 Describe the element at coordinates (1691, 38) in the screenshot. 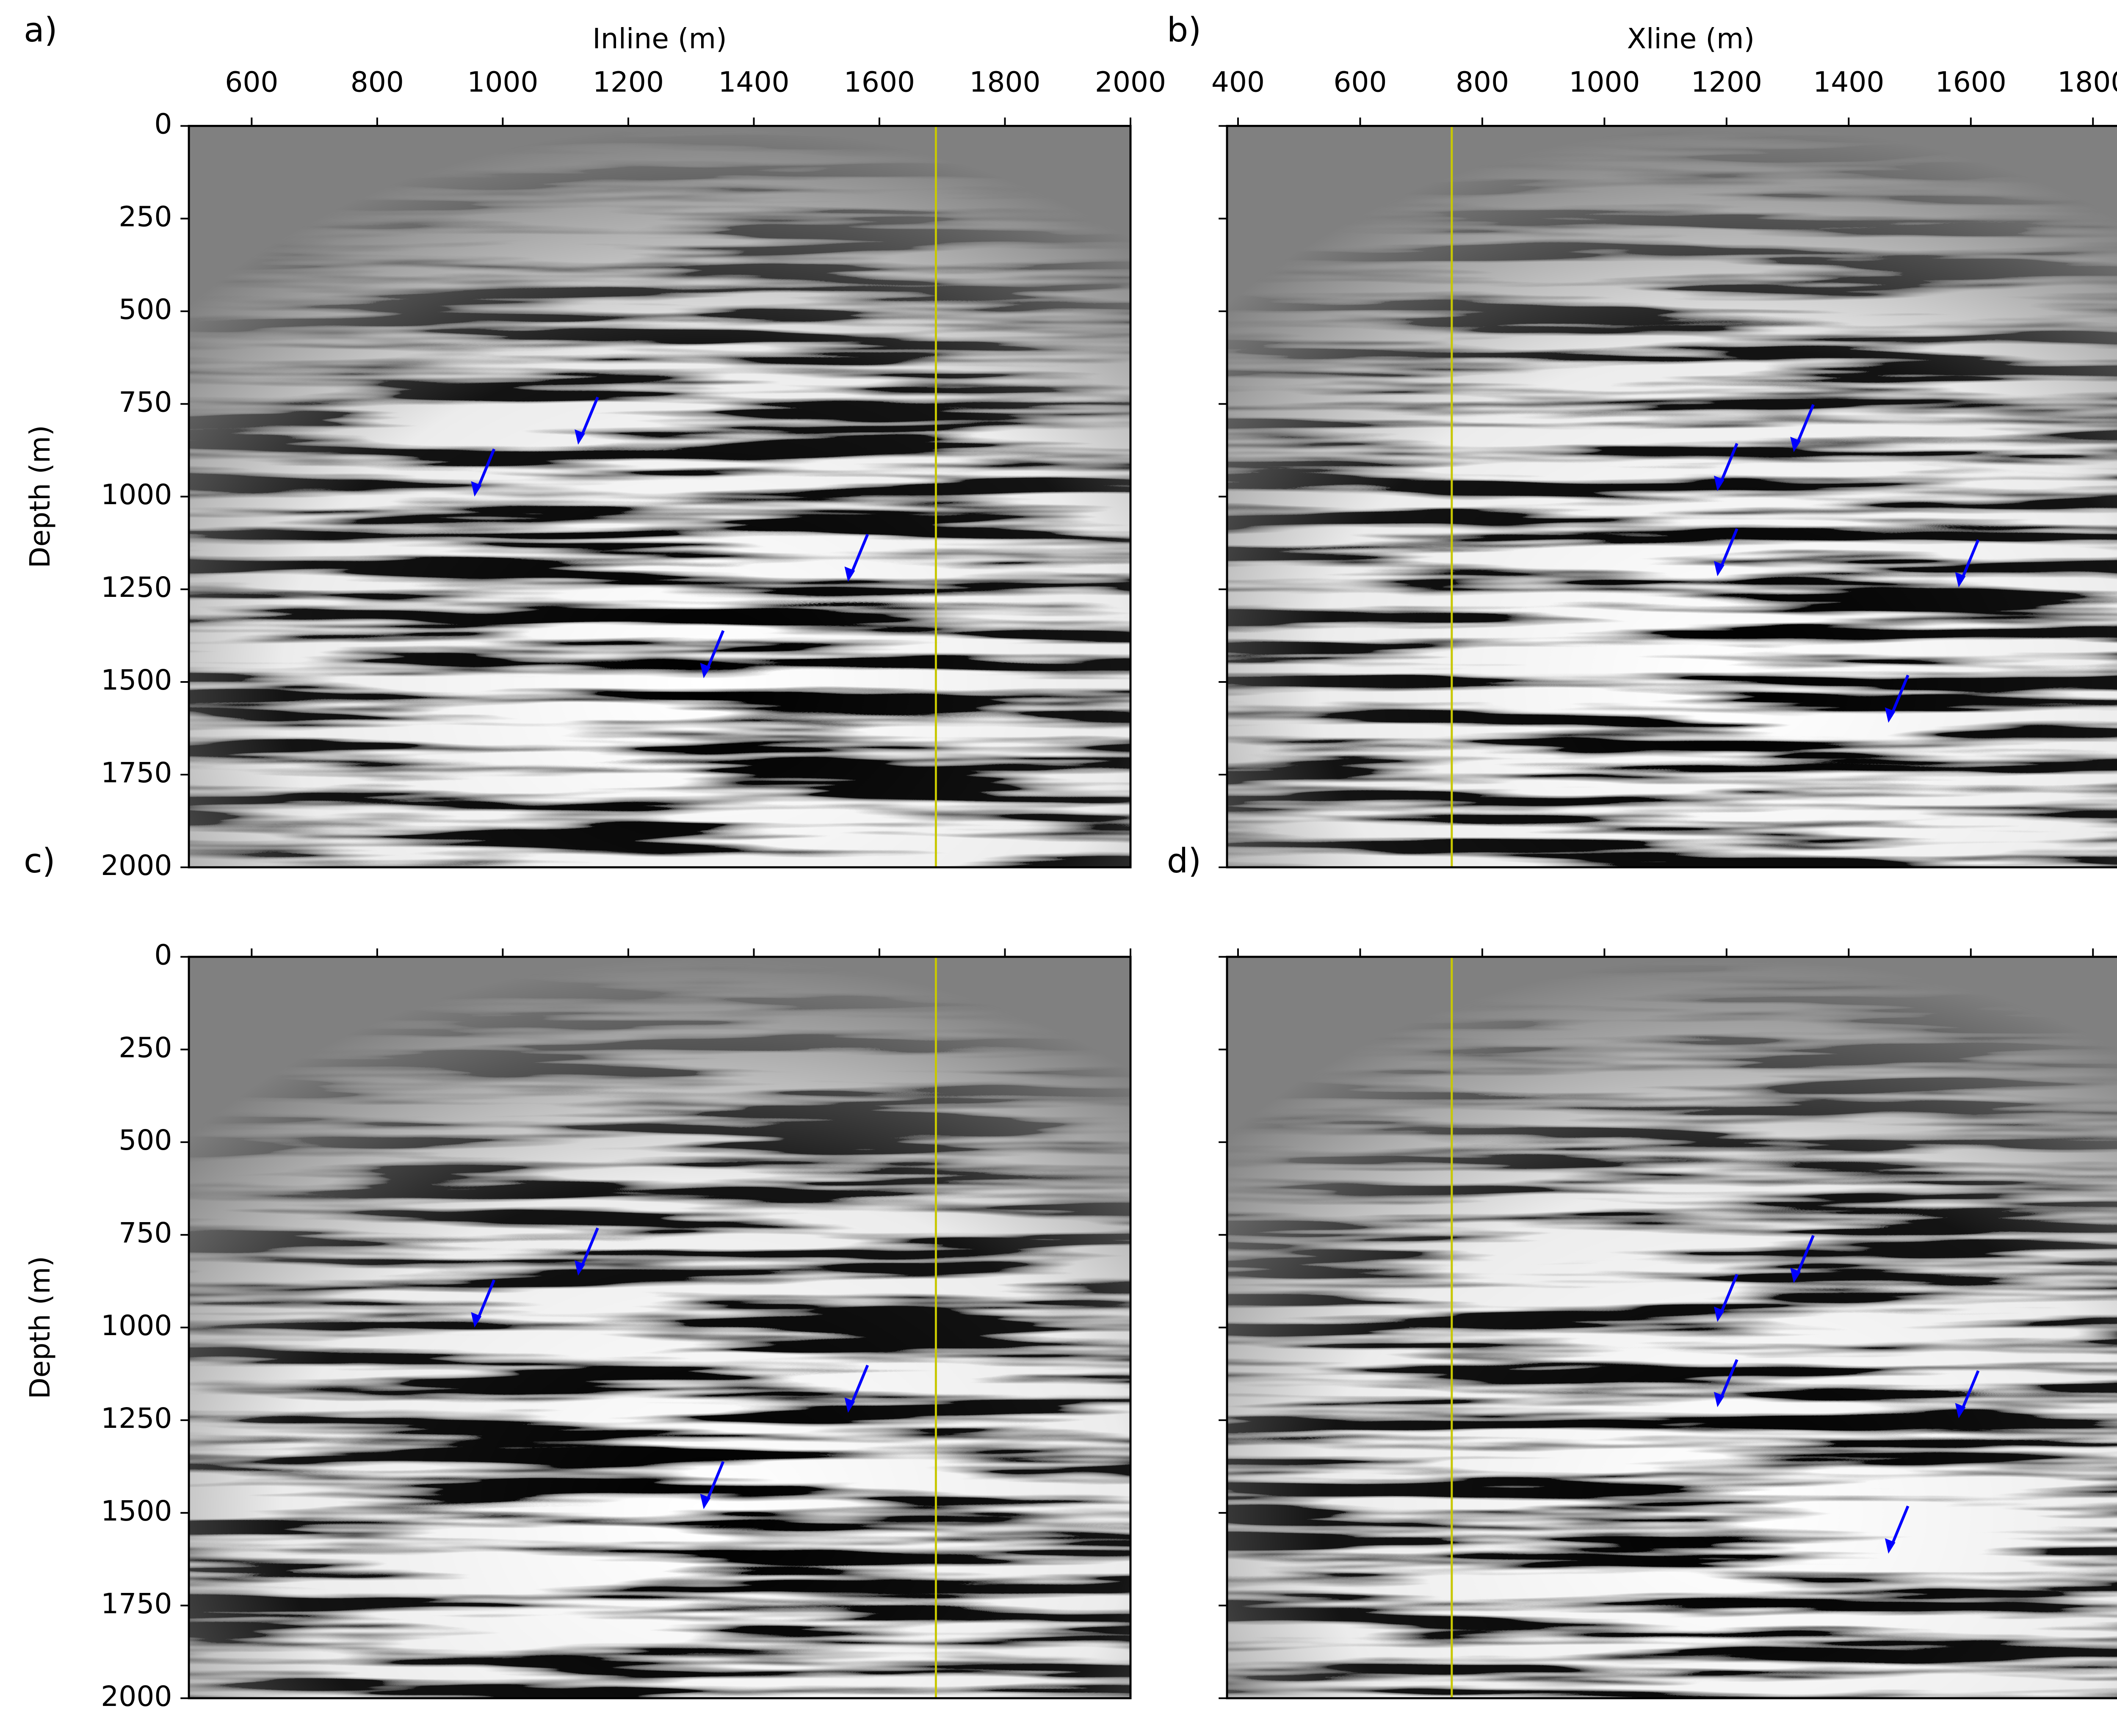

I see `x-axis-label: Xline (m)` at that location.